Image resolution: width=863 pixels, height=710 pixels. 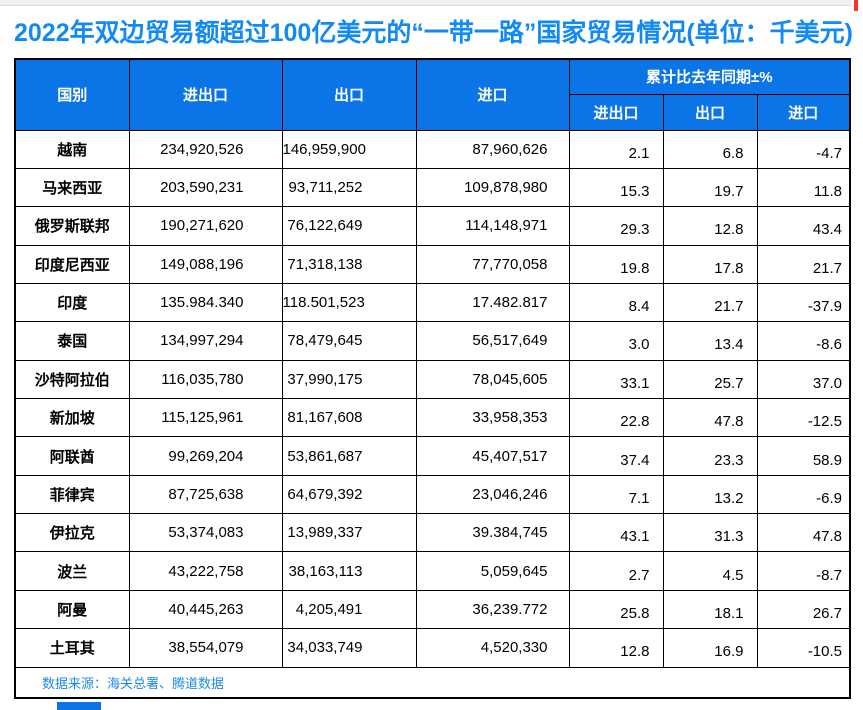 I want to click on yoy-total-cell: 12.8, so click(x=616, y=648).